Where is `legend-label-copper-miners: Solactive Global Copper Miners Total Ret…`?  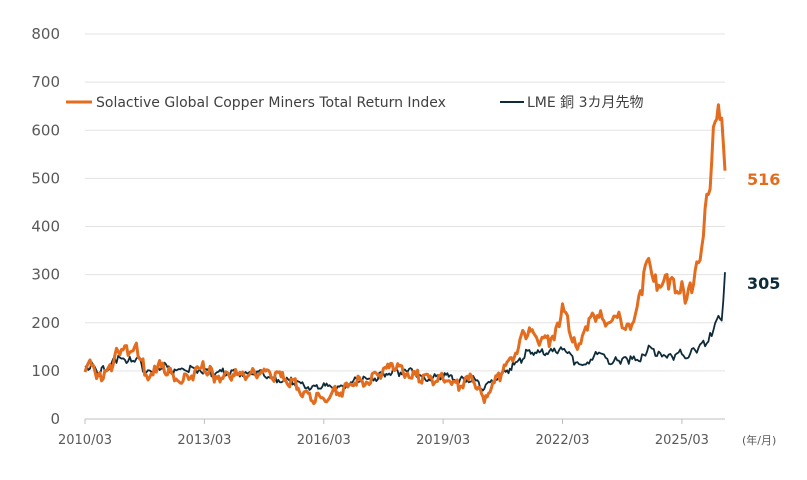 legend-label-copper-miners: Solactive Global Copper Miners Total Ret… is located at coordinates (271, 103).